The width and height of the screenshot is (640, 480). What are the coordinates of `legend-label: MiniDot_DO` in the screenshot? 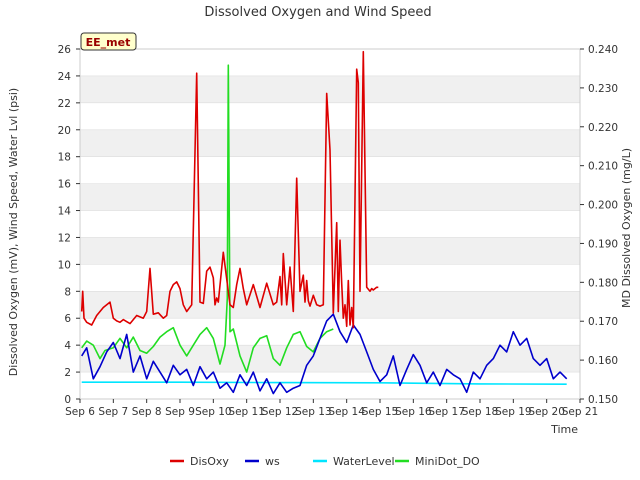 It's located at (447, 461).